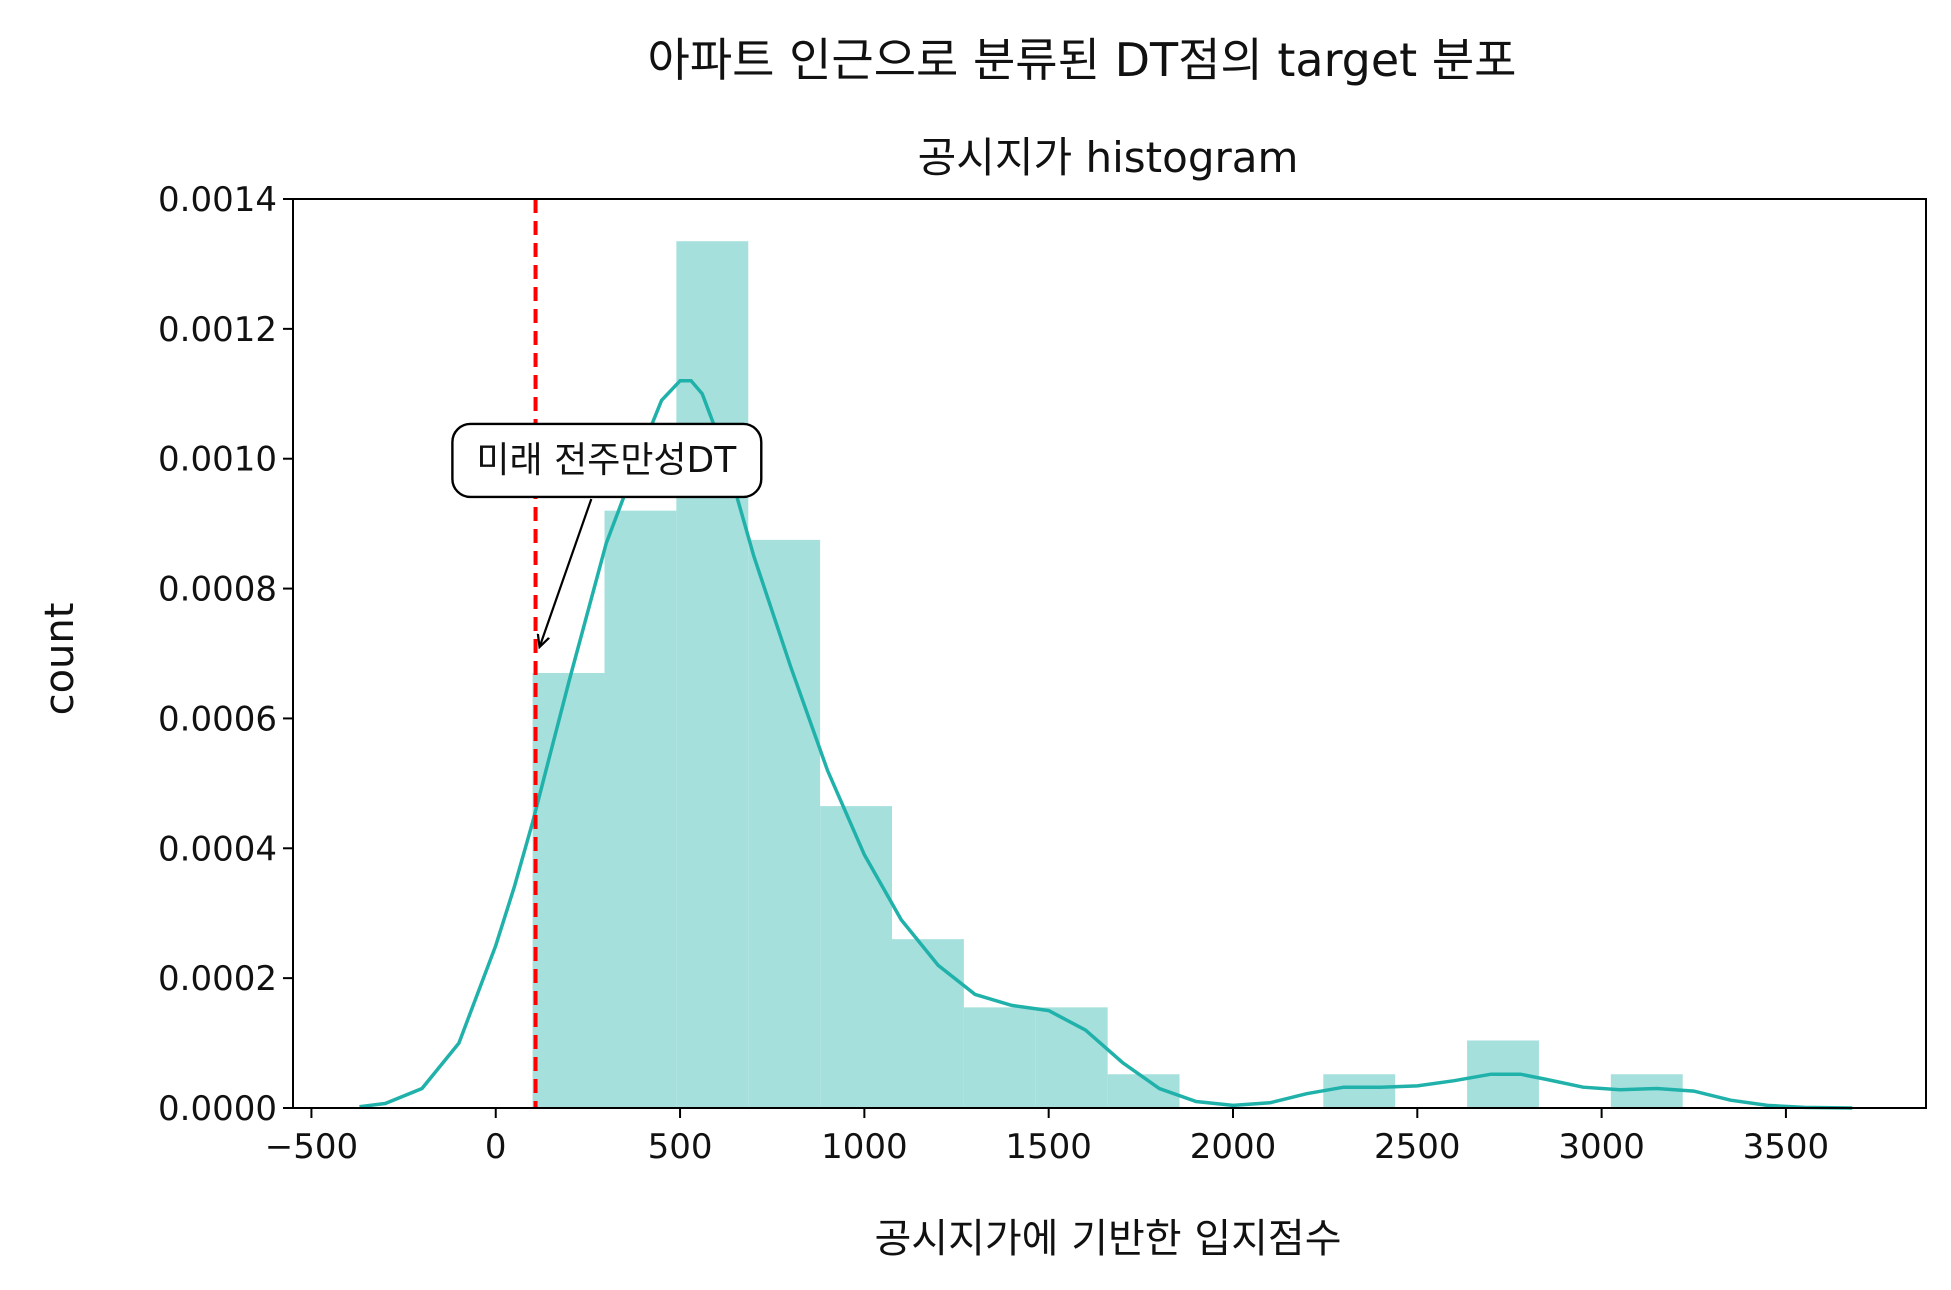 This screenshot has width=1951, height=1290. Describe the element at coordinates (217, 330) in the screenshot. I see `y-tick-label: 0.0012` at that location.